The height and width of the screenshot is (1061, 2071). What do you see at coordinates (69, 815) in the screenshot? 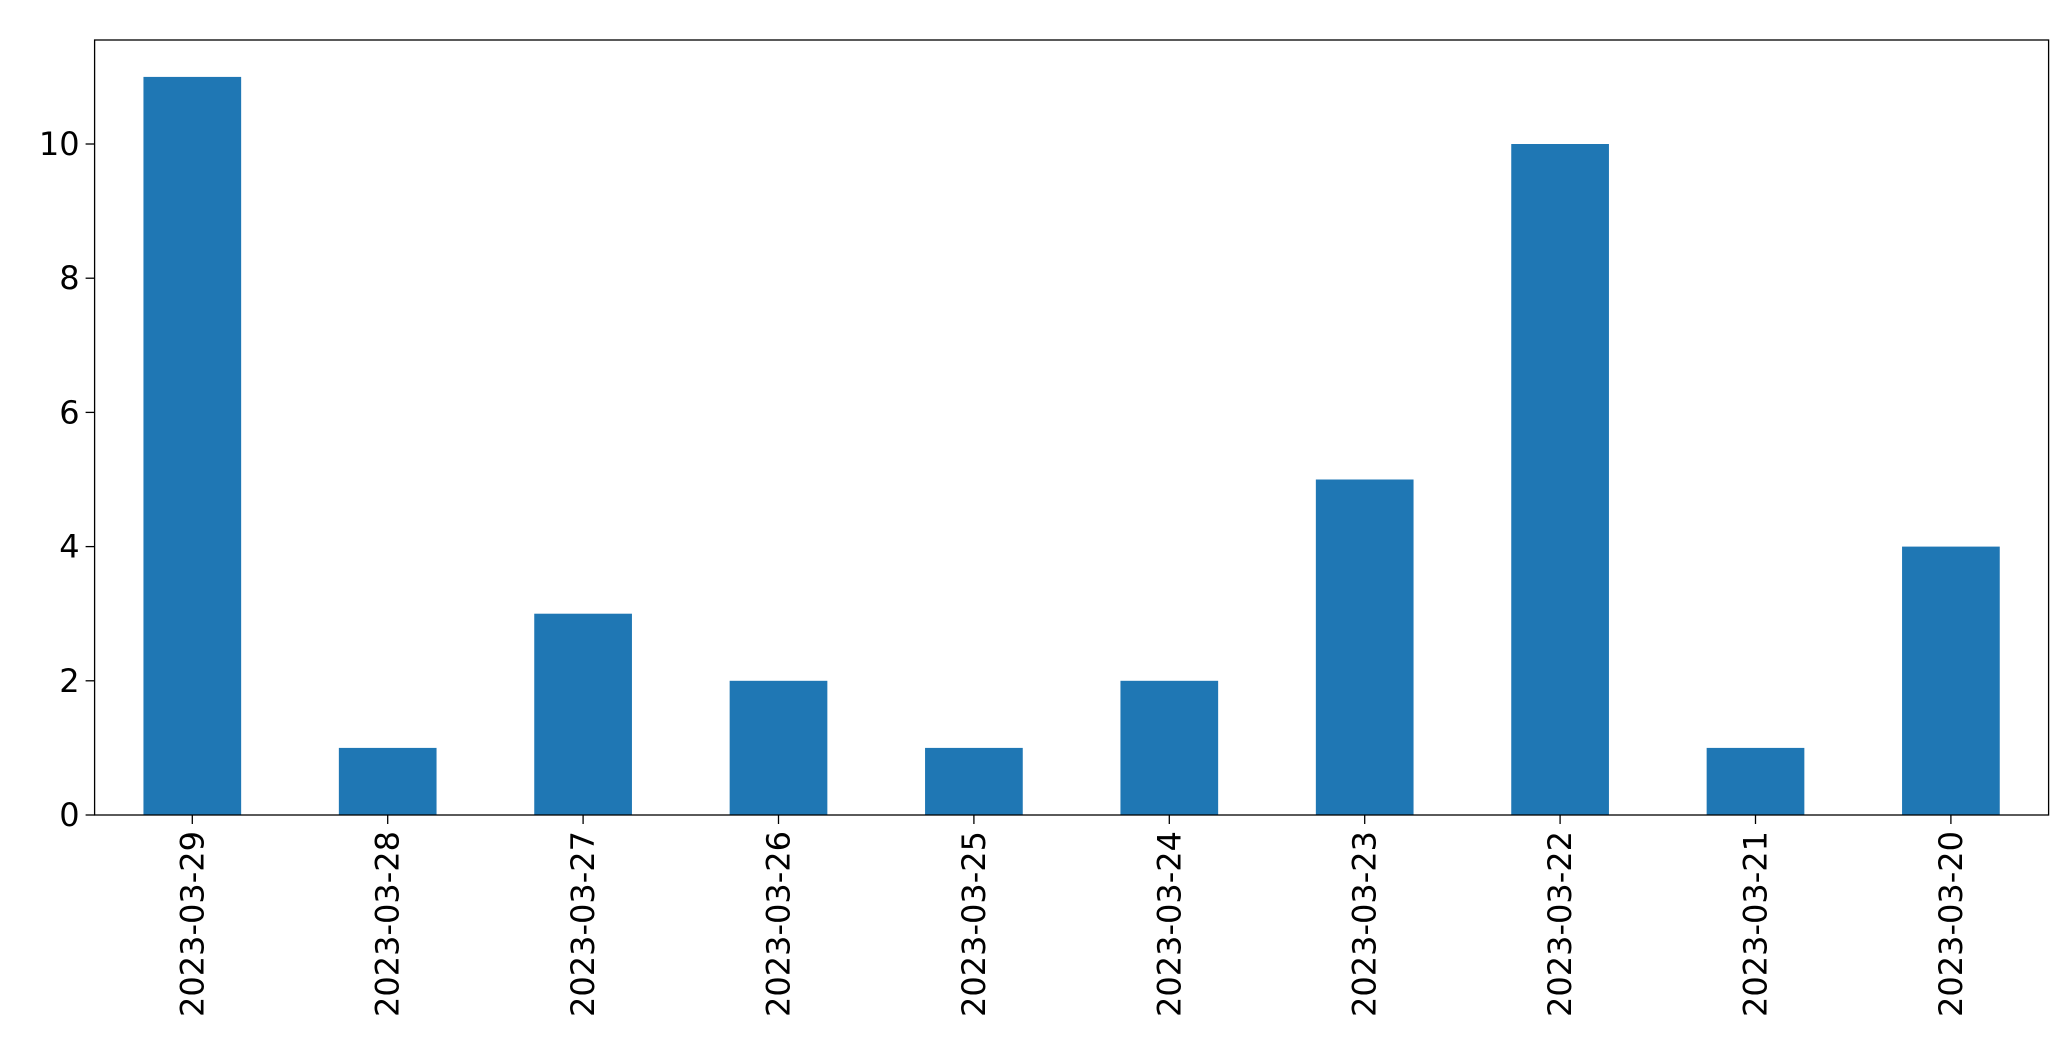
I see `y-tick-label: 0` at bounding box center [69, 815].